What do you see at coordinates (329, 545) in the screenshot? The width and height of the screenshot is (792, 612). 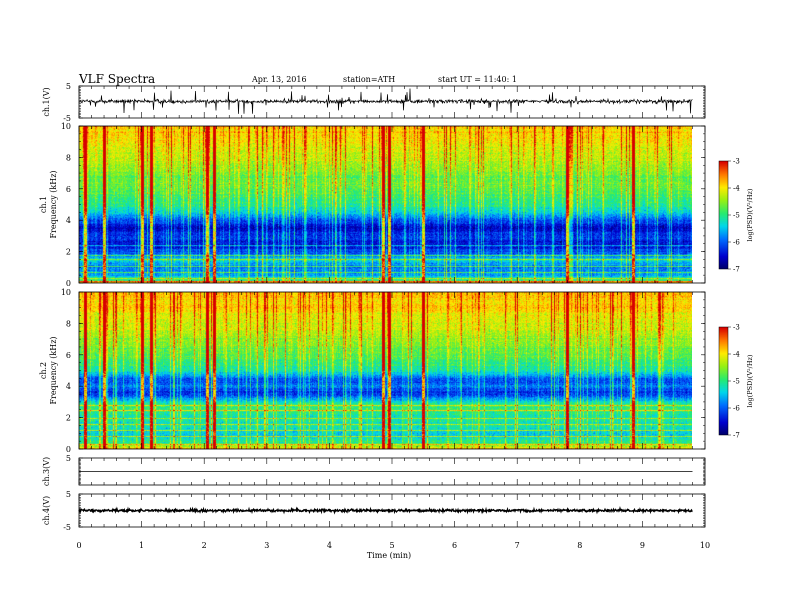 I see `x-tick-label: 4` at bounding box center [329, 545].